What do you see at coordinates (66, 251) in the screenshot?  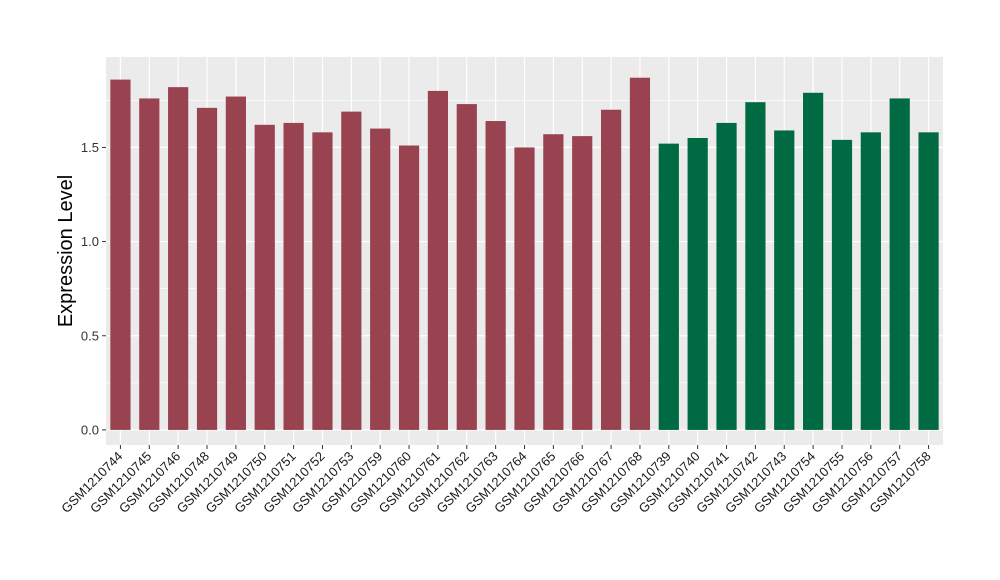 I see `y-axis-title: Expression Level` at bounding box center [66, 251].